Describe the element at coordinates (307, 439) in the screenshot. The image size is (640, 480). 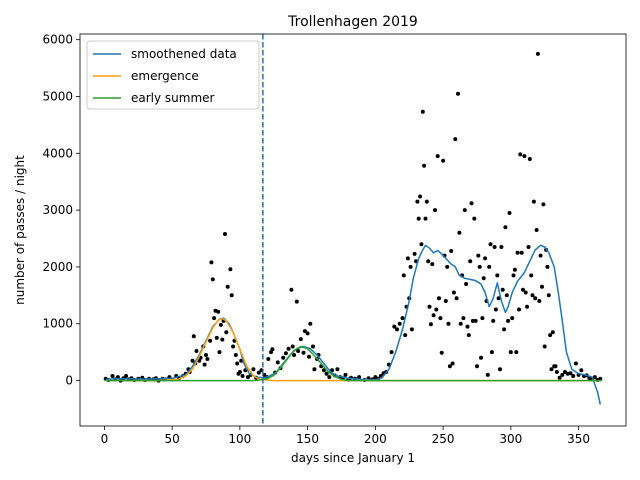
I see `x-tick-label: 150` at that location.